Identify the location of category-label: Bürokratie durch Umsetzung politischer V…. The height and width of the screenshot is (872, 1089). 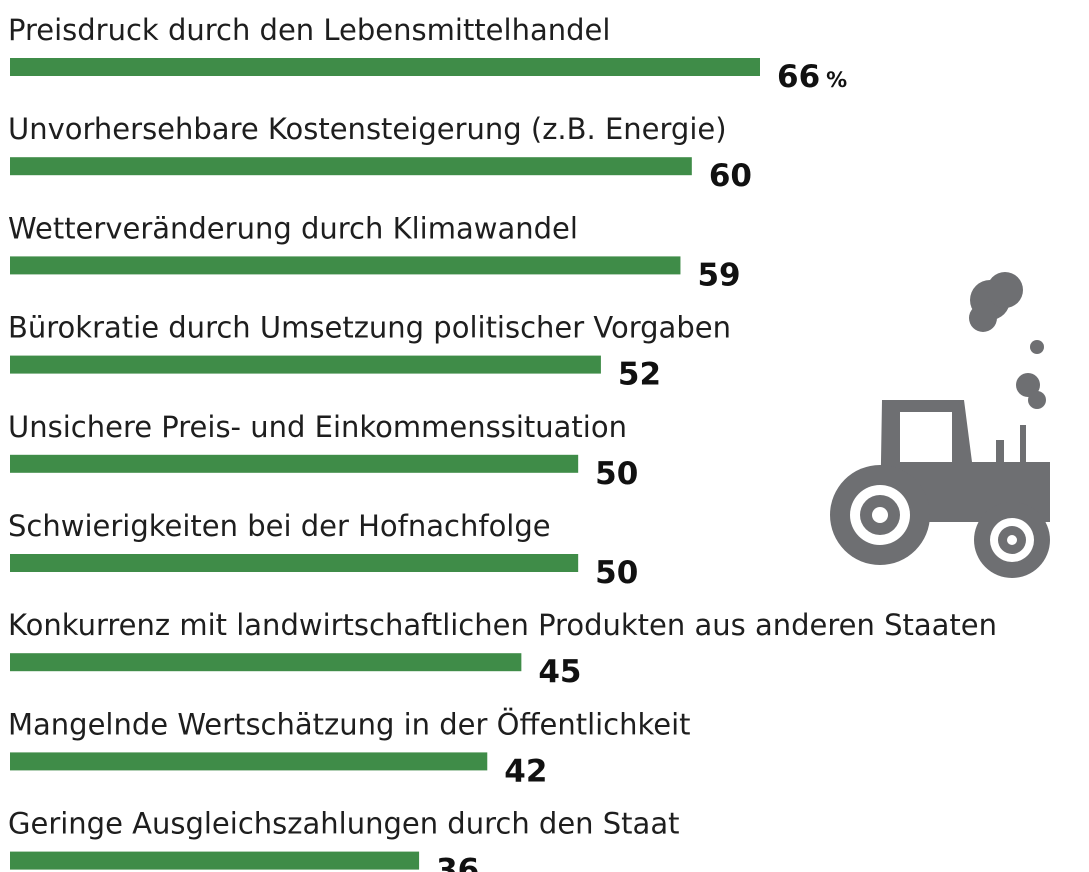
(369, 328).